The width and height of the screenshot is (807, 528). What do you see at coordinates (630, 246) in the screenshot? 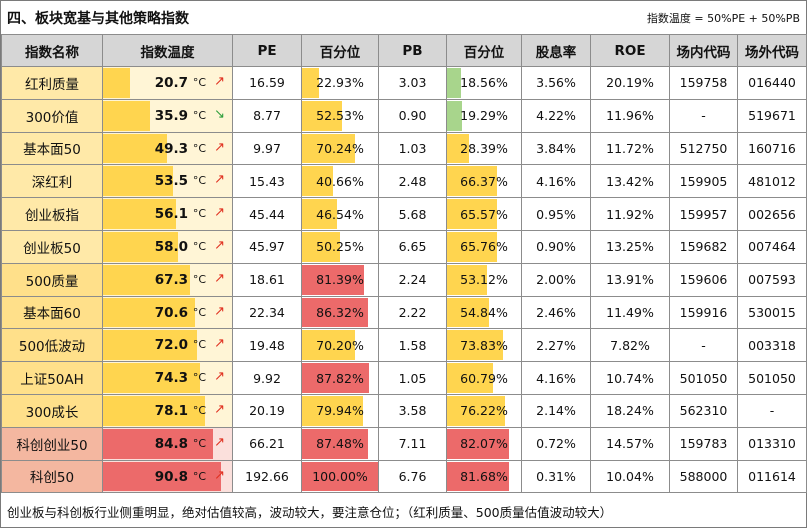
I see `roe-cell: 13.25%` at bounding box center [630, 246].